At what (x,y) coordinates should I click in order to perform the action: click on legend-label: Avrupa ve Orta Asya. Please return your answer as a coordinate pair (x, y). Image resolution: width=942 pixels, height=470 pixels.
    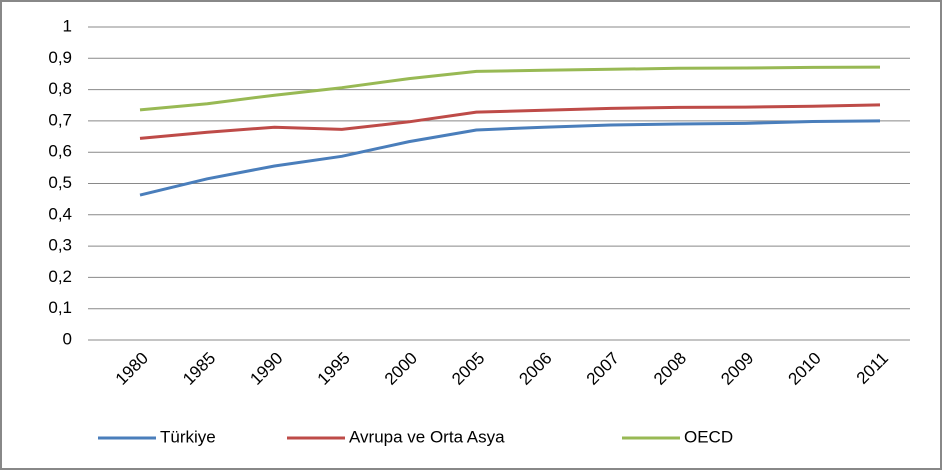
    Looking at the image, I should click on (427, 436).